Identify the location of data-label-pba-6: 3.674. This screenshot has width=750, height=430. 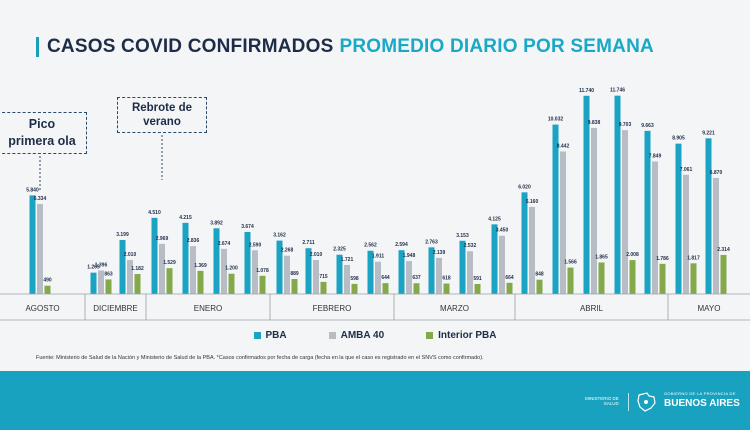
(247, 227).